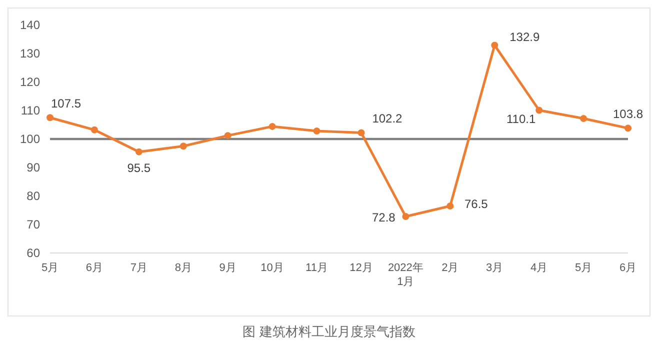  I want to click on x-tick-label: 2月, so click(450, 268).